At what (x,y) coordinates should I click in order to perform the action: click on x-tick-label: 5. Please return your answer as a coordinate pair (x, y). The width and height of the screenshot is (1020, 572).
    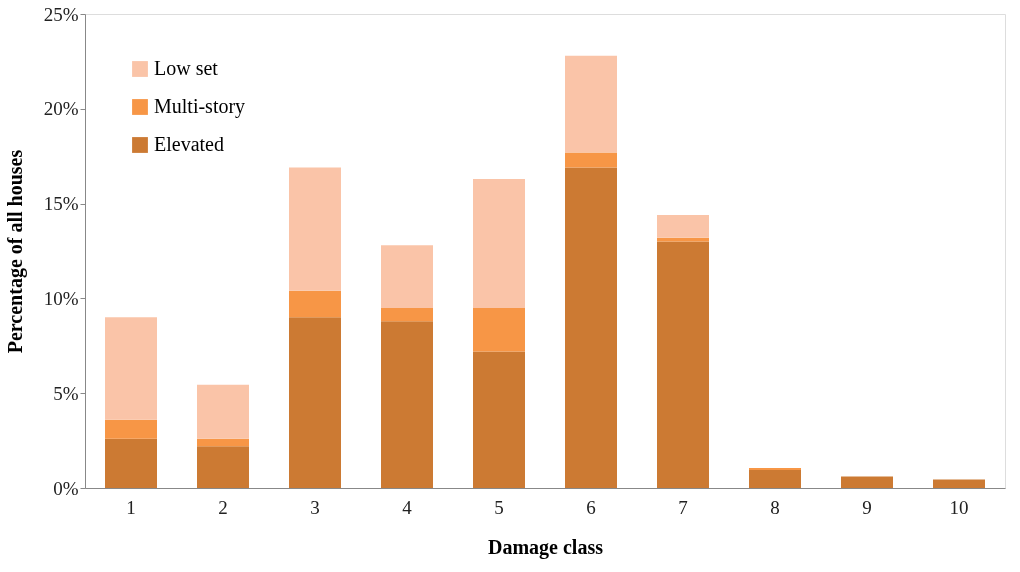
    Looking at the image, I should click on (499, 507).